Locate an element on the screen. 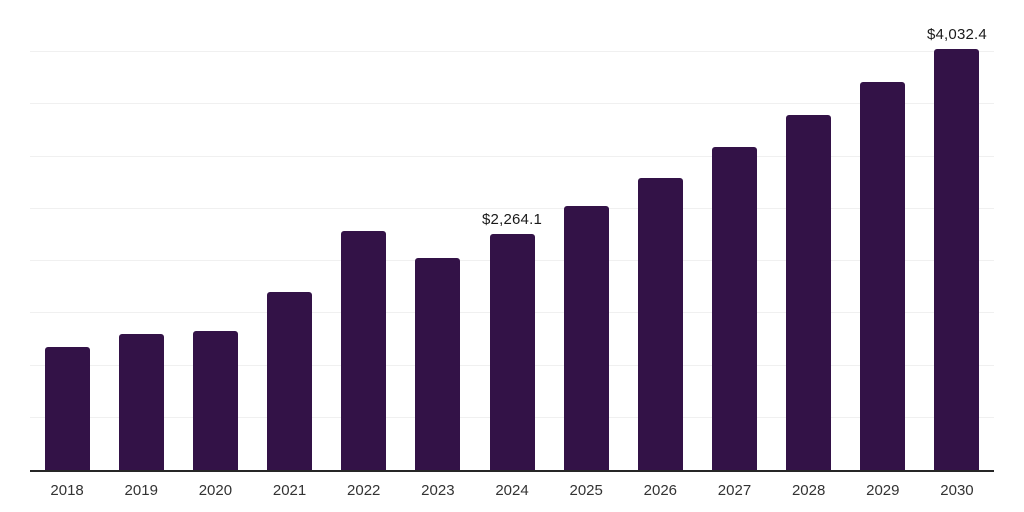 The height and width of the screenshot is (512, 1024). bar-2018 is located at coordinates (67, 408).